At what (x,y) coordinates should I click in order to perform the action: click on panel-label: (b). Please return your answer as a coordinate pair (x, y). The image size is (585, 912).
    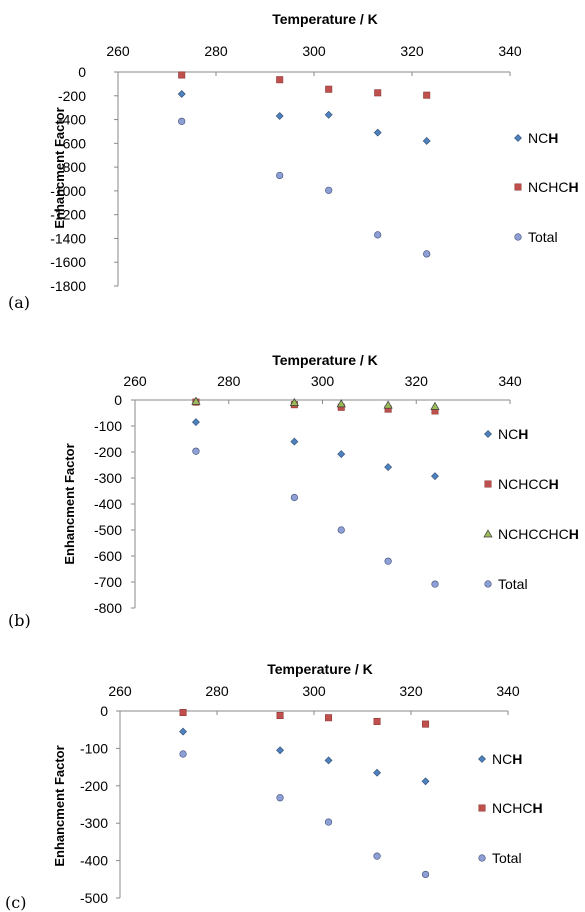
    Looking at the image, I should click on (19, 620).